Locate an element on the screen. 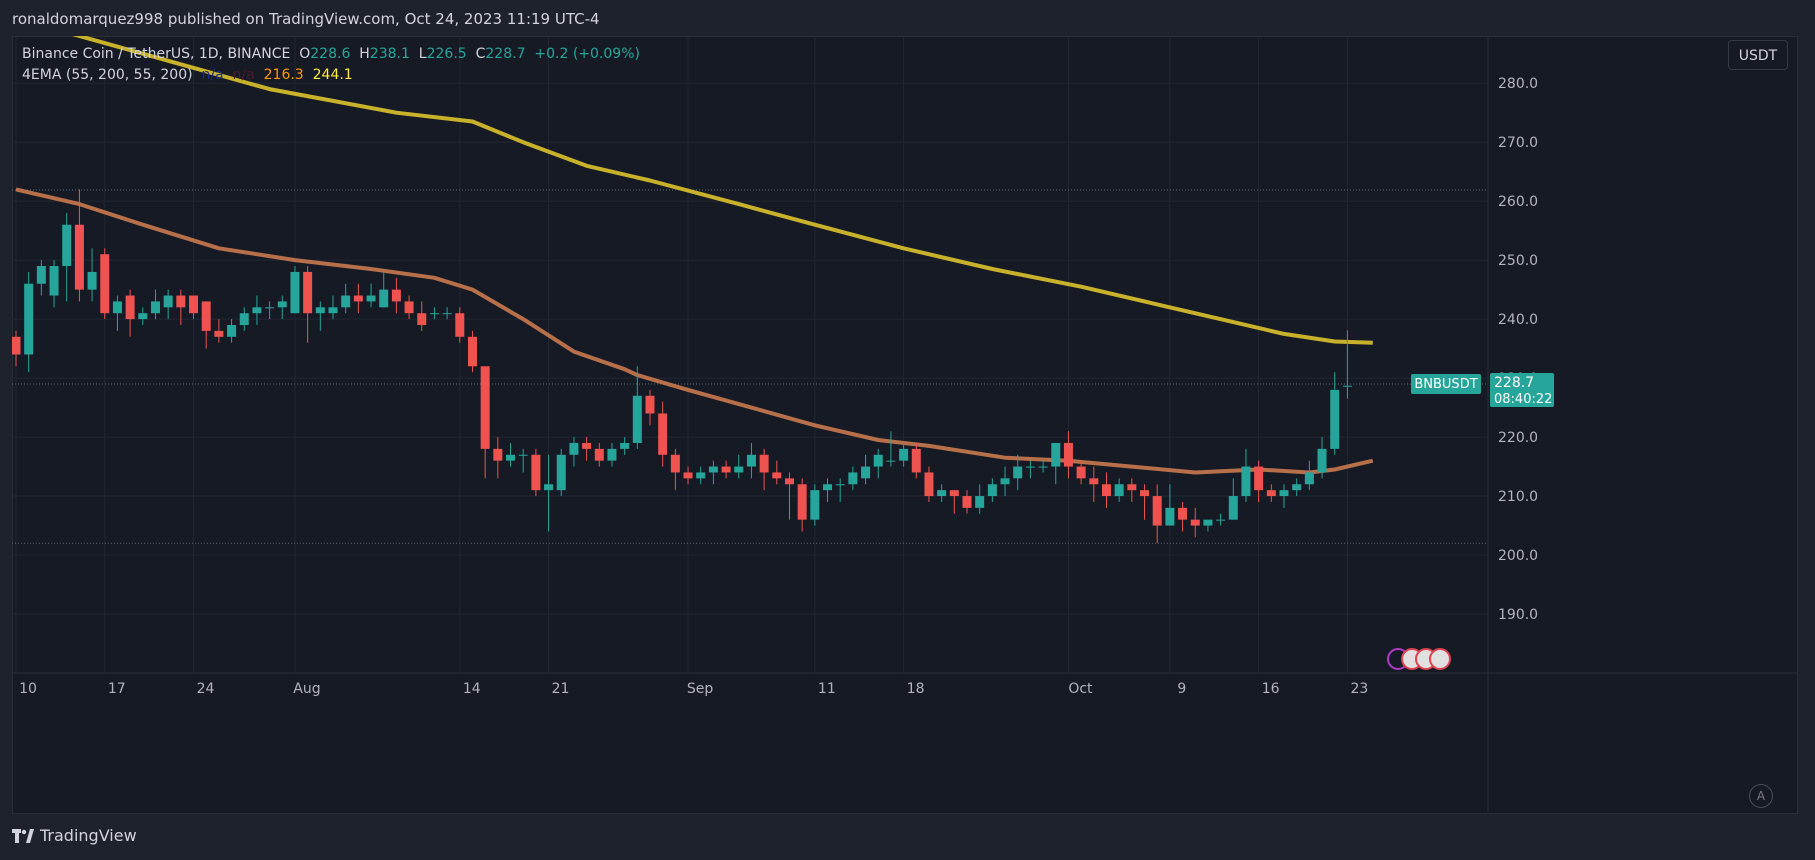 This screenshot has width=1815, height=860. tradingview-logo: TradingView is located at coordinates (74, 836).